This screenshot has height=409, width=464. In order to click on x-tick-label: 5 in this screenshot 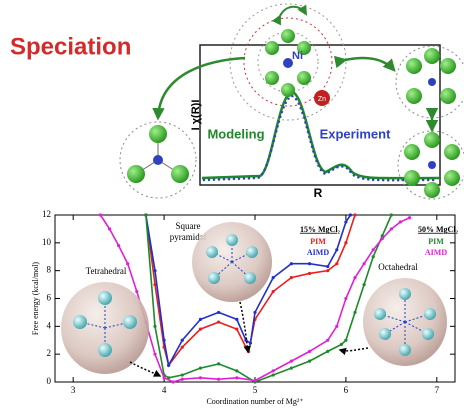, I will do `click(255, 390)`.